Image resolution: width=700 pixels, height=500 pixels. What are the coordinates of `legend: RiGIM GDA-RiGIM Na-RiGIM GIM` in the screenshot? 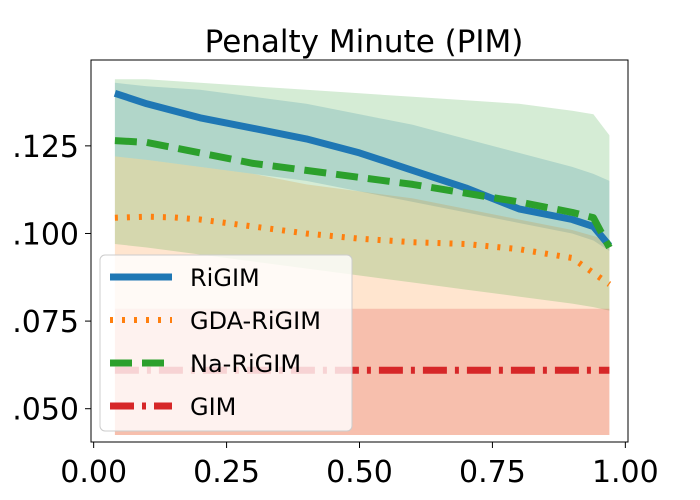 It's located at (226, 343).